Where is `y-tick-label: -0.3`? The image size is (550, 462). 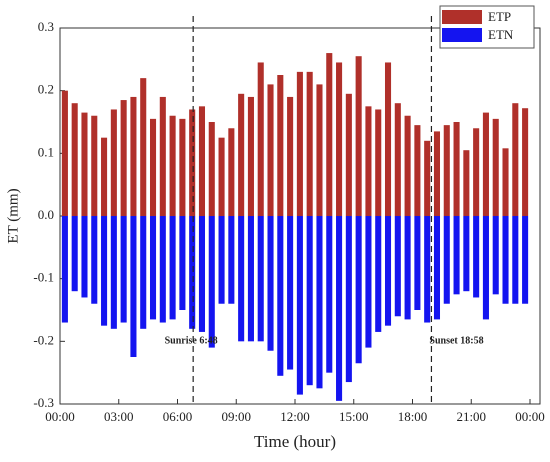 y-tick-label: -0.3 is located at coordinates (43, 402).